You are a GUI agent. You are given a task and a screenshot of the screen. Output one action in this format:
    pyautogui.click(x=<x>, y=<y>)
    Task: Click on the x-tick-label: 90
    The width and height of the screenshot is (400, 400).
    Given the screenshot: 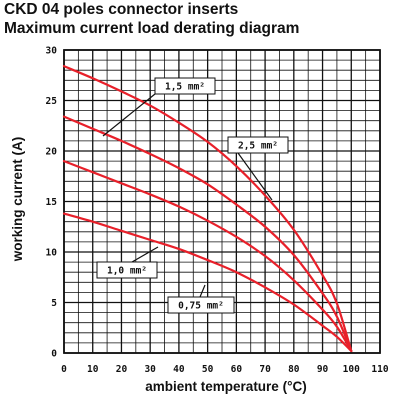 What is the action you would take?
    pyautogui.click(x=323, y=369)
    